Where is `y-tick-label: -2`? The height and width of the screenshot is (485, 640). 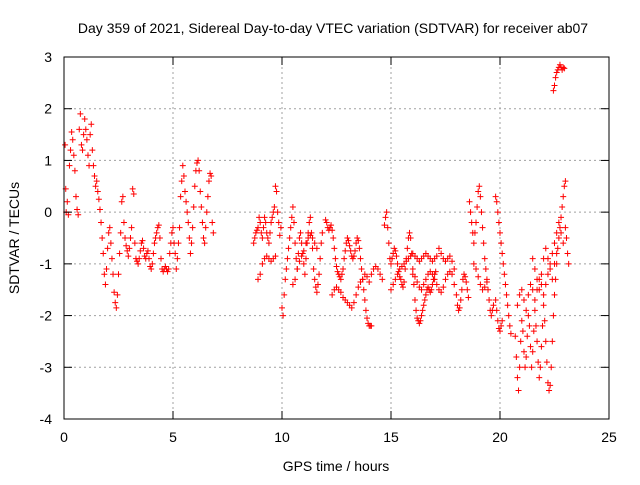 y-tick-label: -2 is located at coordinates (46, 316).